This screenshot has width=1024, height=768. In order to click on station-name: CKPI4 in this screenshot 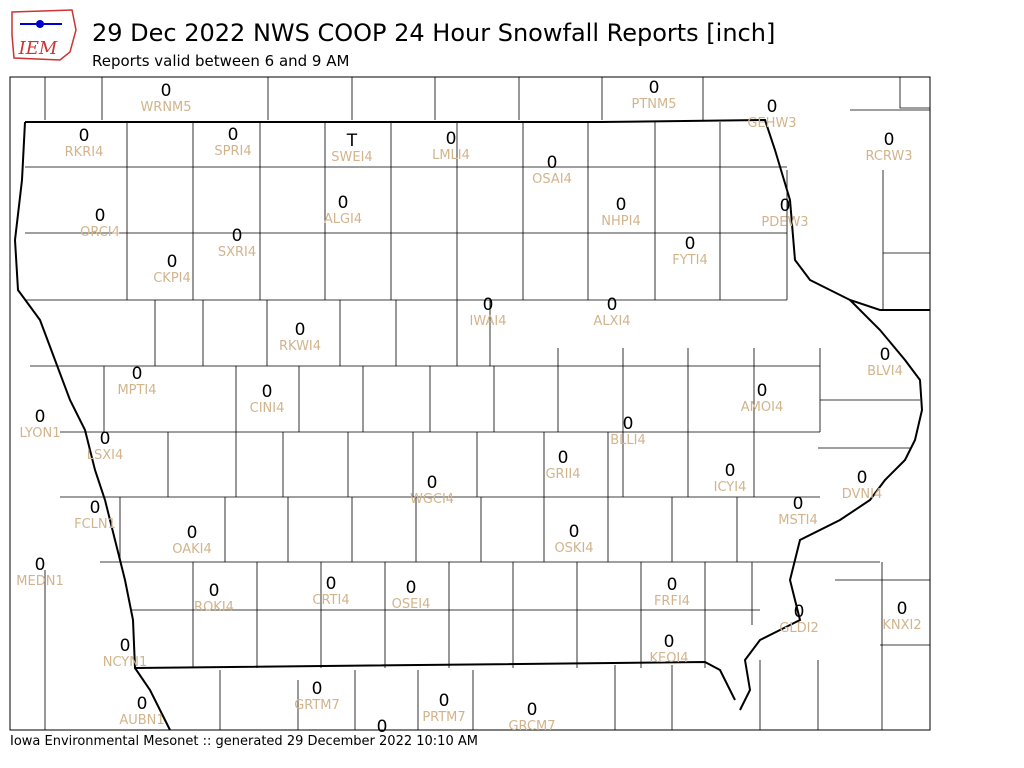, I will do `click(172, 278)`.